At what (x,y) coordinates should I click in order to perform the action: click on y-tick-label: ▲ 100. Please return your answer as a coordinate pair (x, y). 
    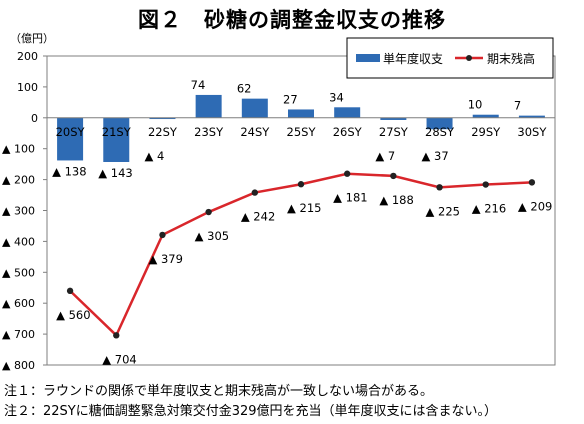
    Looking at the image, I should click on (18, 149).